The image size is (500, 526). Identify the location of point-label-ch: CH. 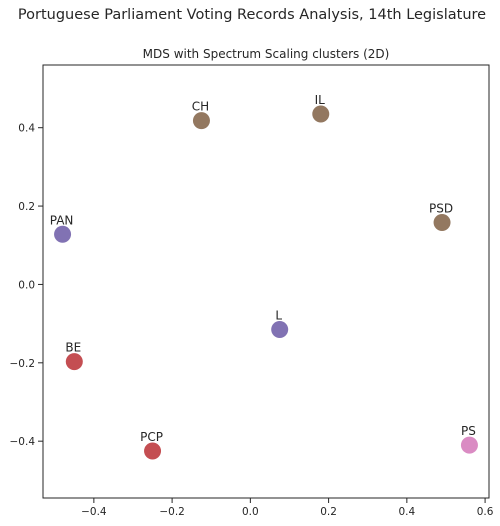
(200, 107).